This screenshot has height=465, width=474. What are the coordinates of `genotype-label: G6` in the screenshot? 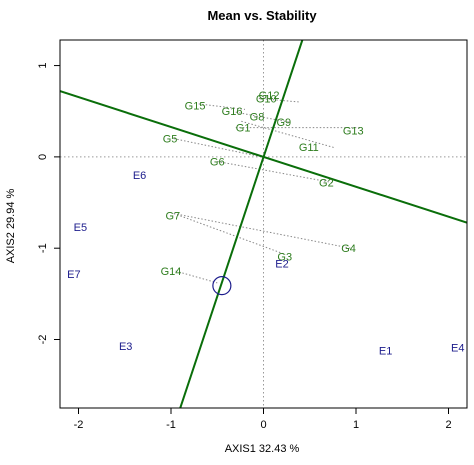 It's located at (217, 162).